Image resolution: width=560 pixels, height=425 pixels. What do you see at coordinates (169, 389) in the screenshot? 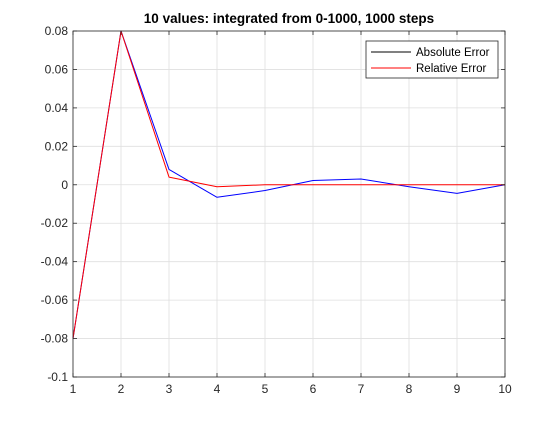
I see `x-tick-label: 3` at bounding box center [169, 389].